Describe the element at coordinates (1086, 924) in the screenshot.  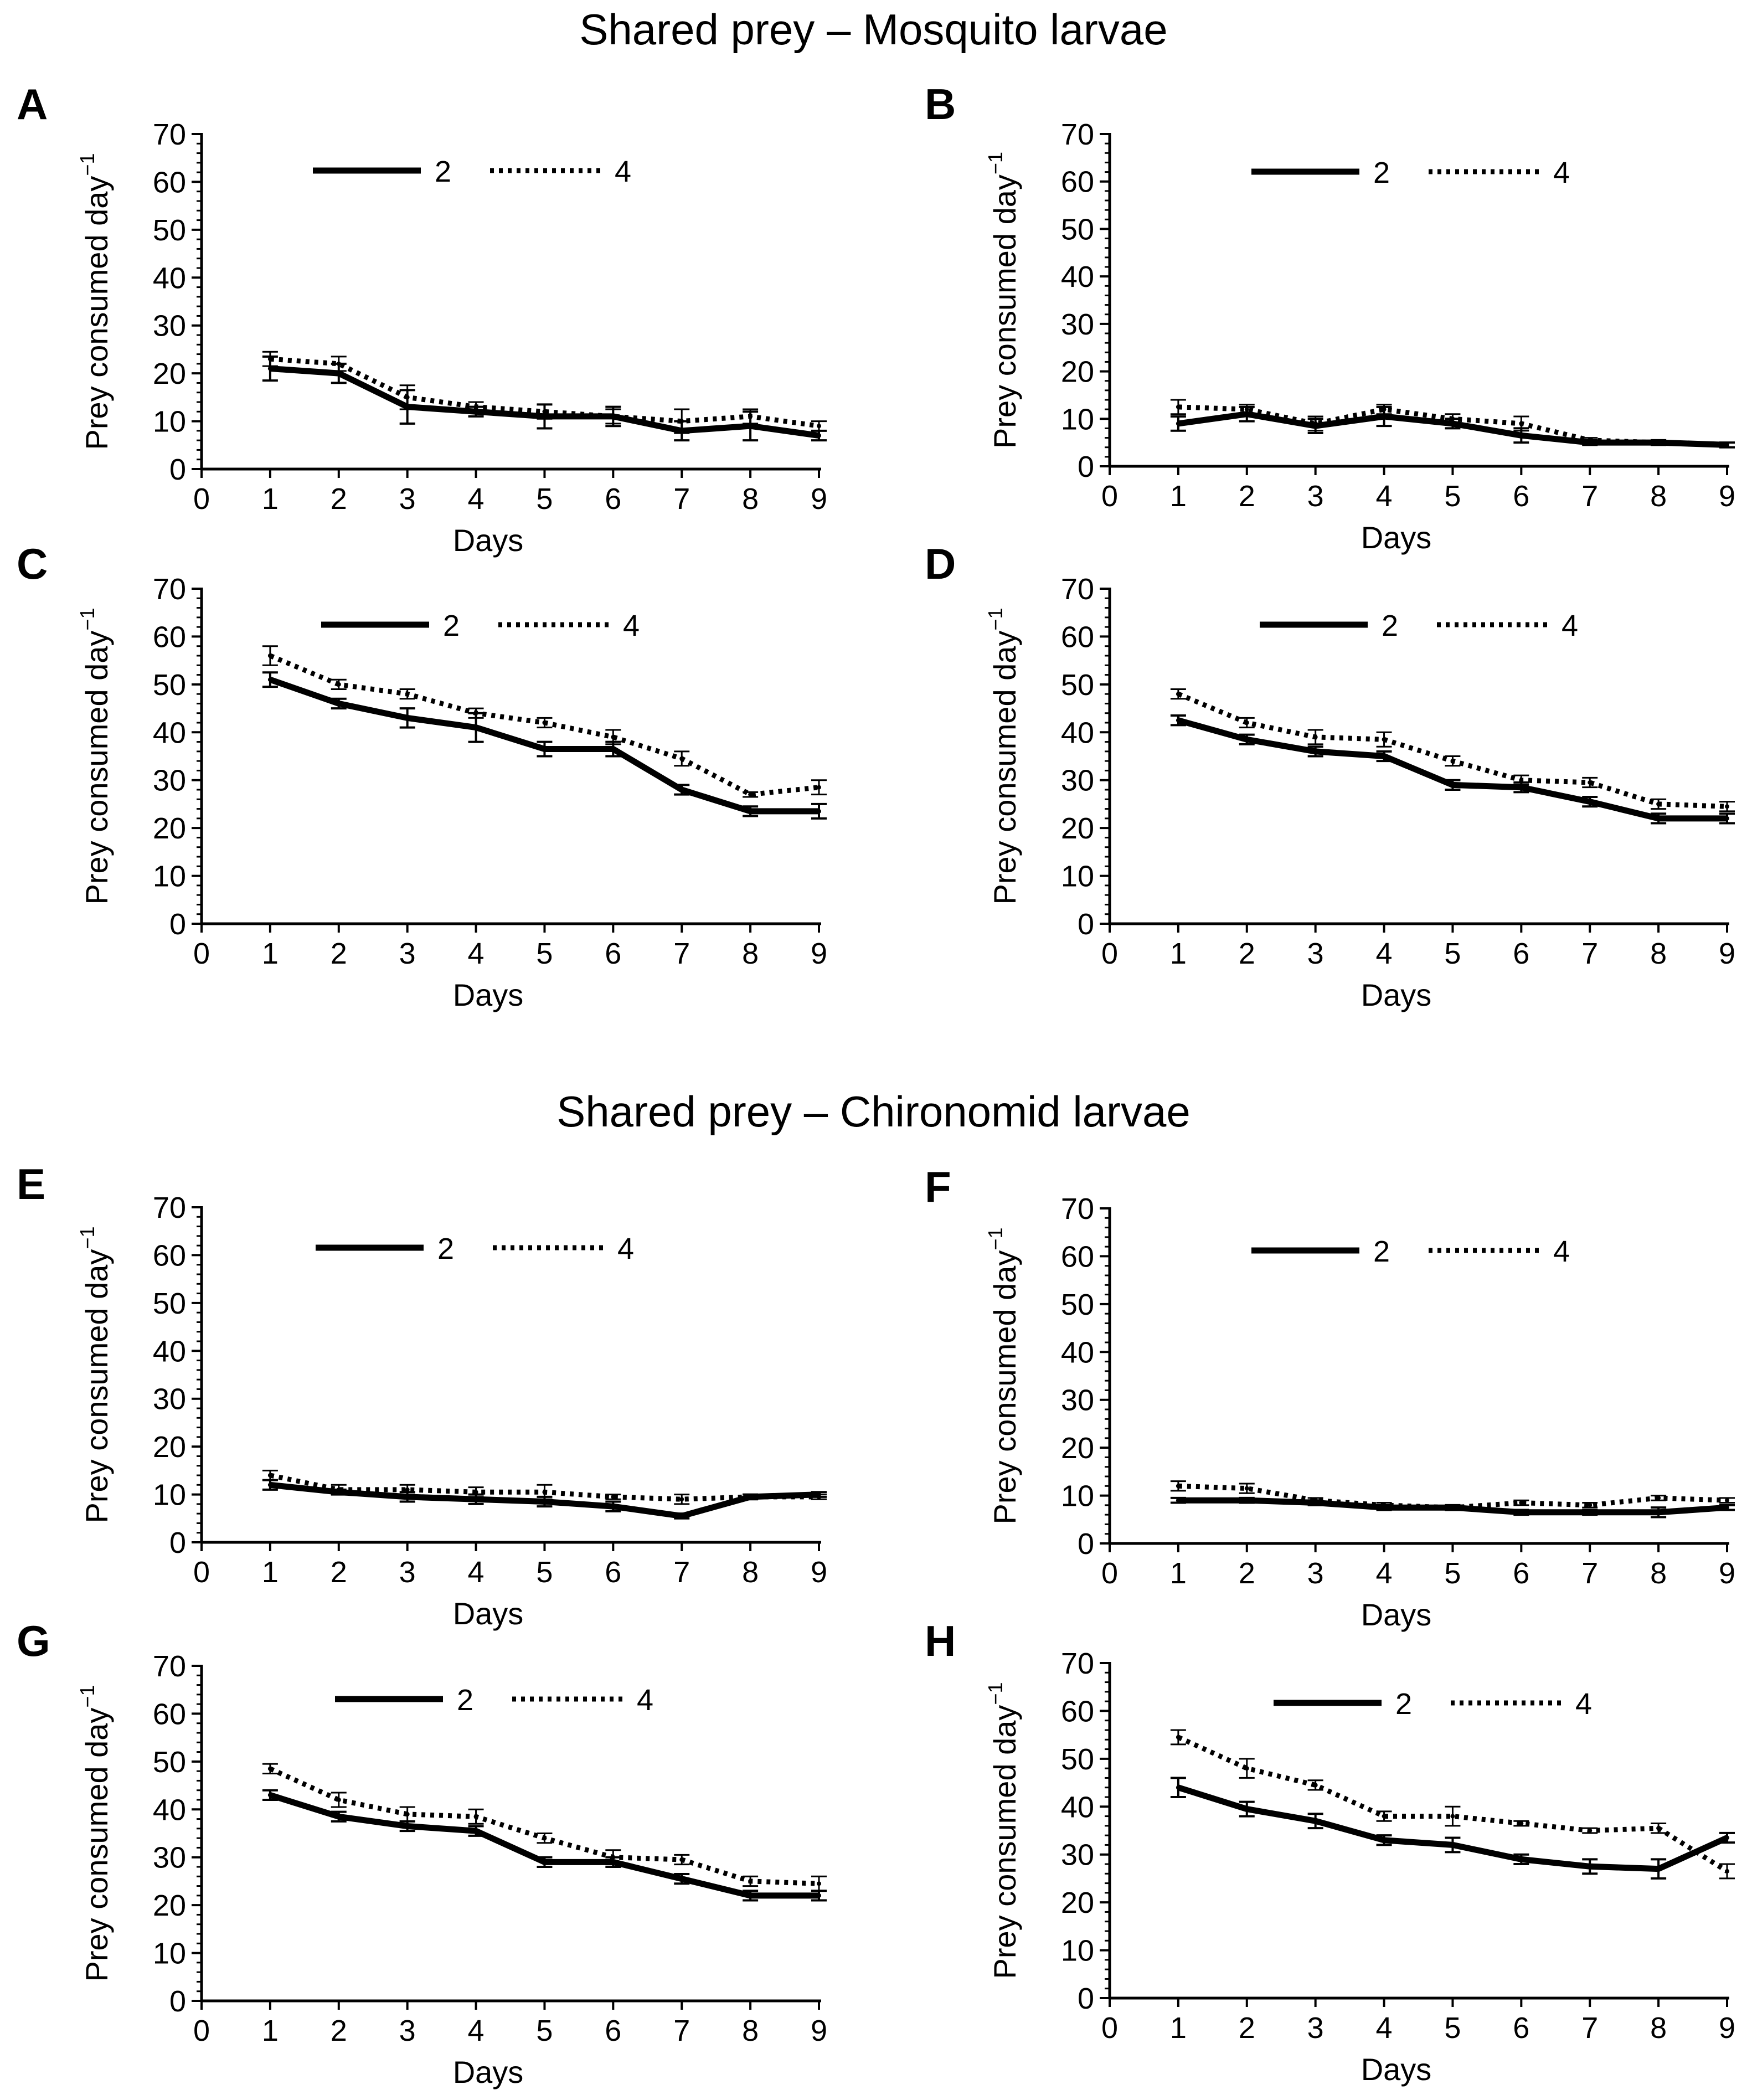
I see `y-tick-label: 0` at that location.